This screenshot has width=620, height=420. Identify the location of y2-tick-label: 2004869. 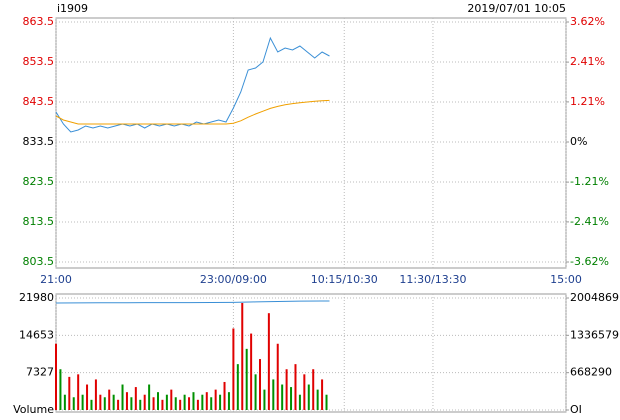
(594, 297).